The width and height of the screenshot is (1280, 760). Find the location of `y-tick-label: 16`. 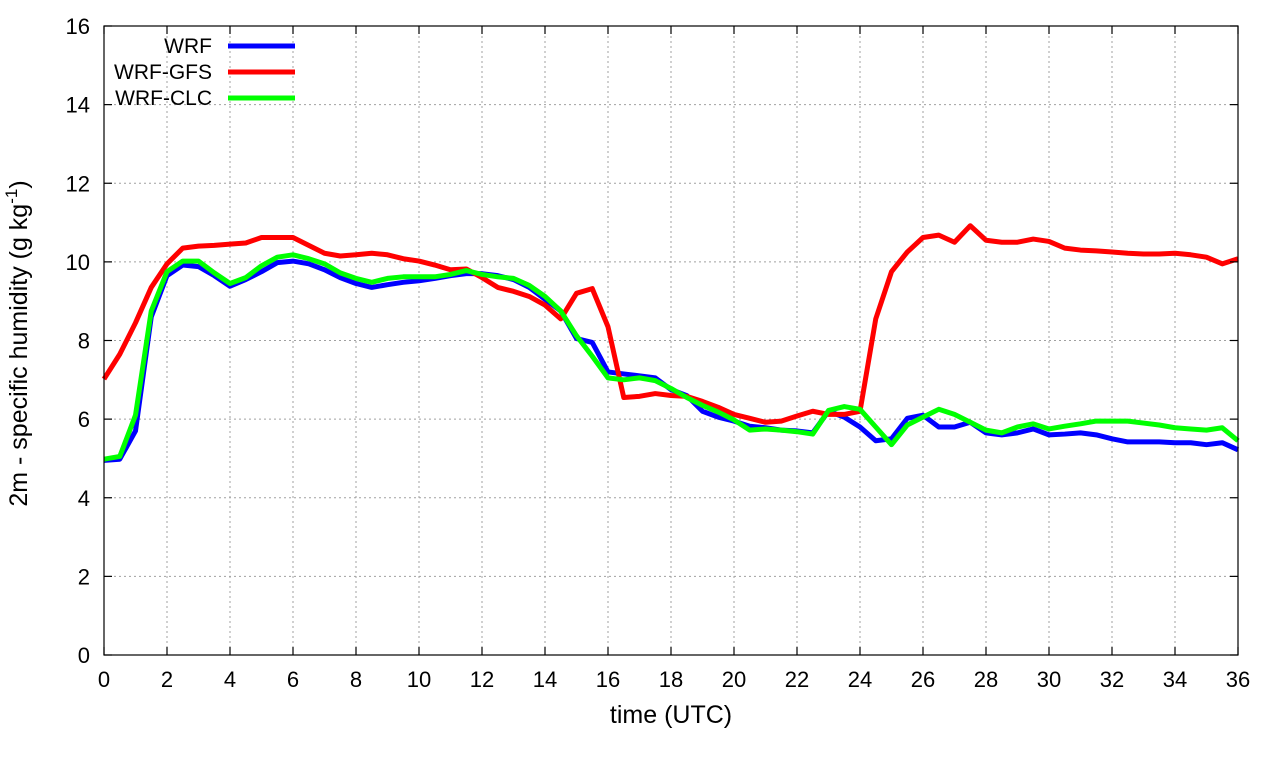

y-tick-label: 16 is located at coordinates (78, 26).